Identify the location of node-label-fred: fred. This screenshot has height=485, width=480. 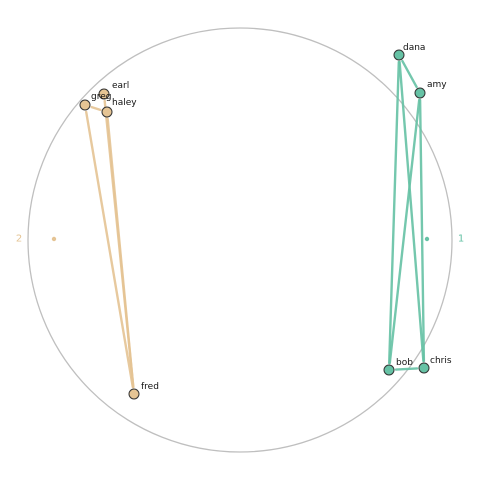
(150, 387).